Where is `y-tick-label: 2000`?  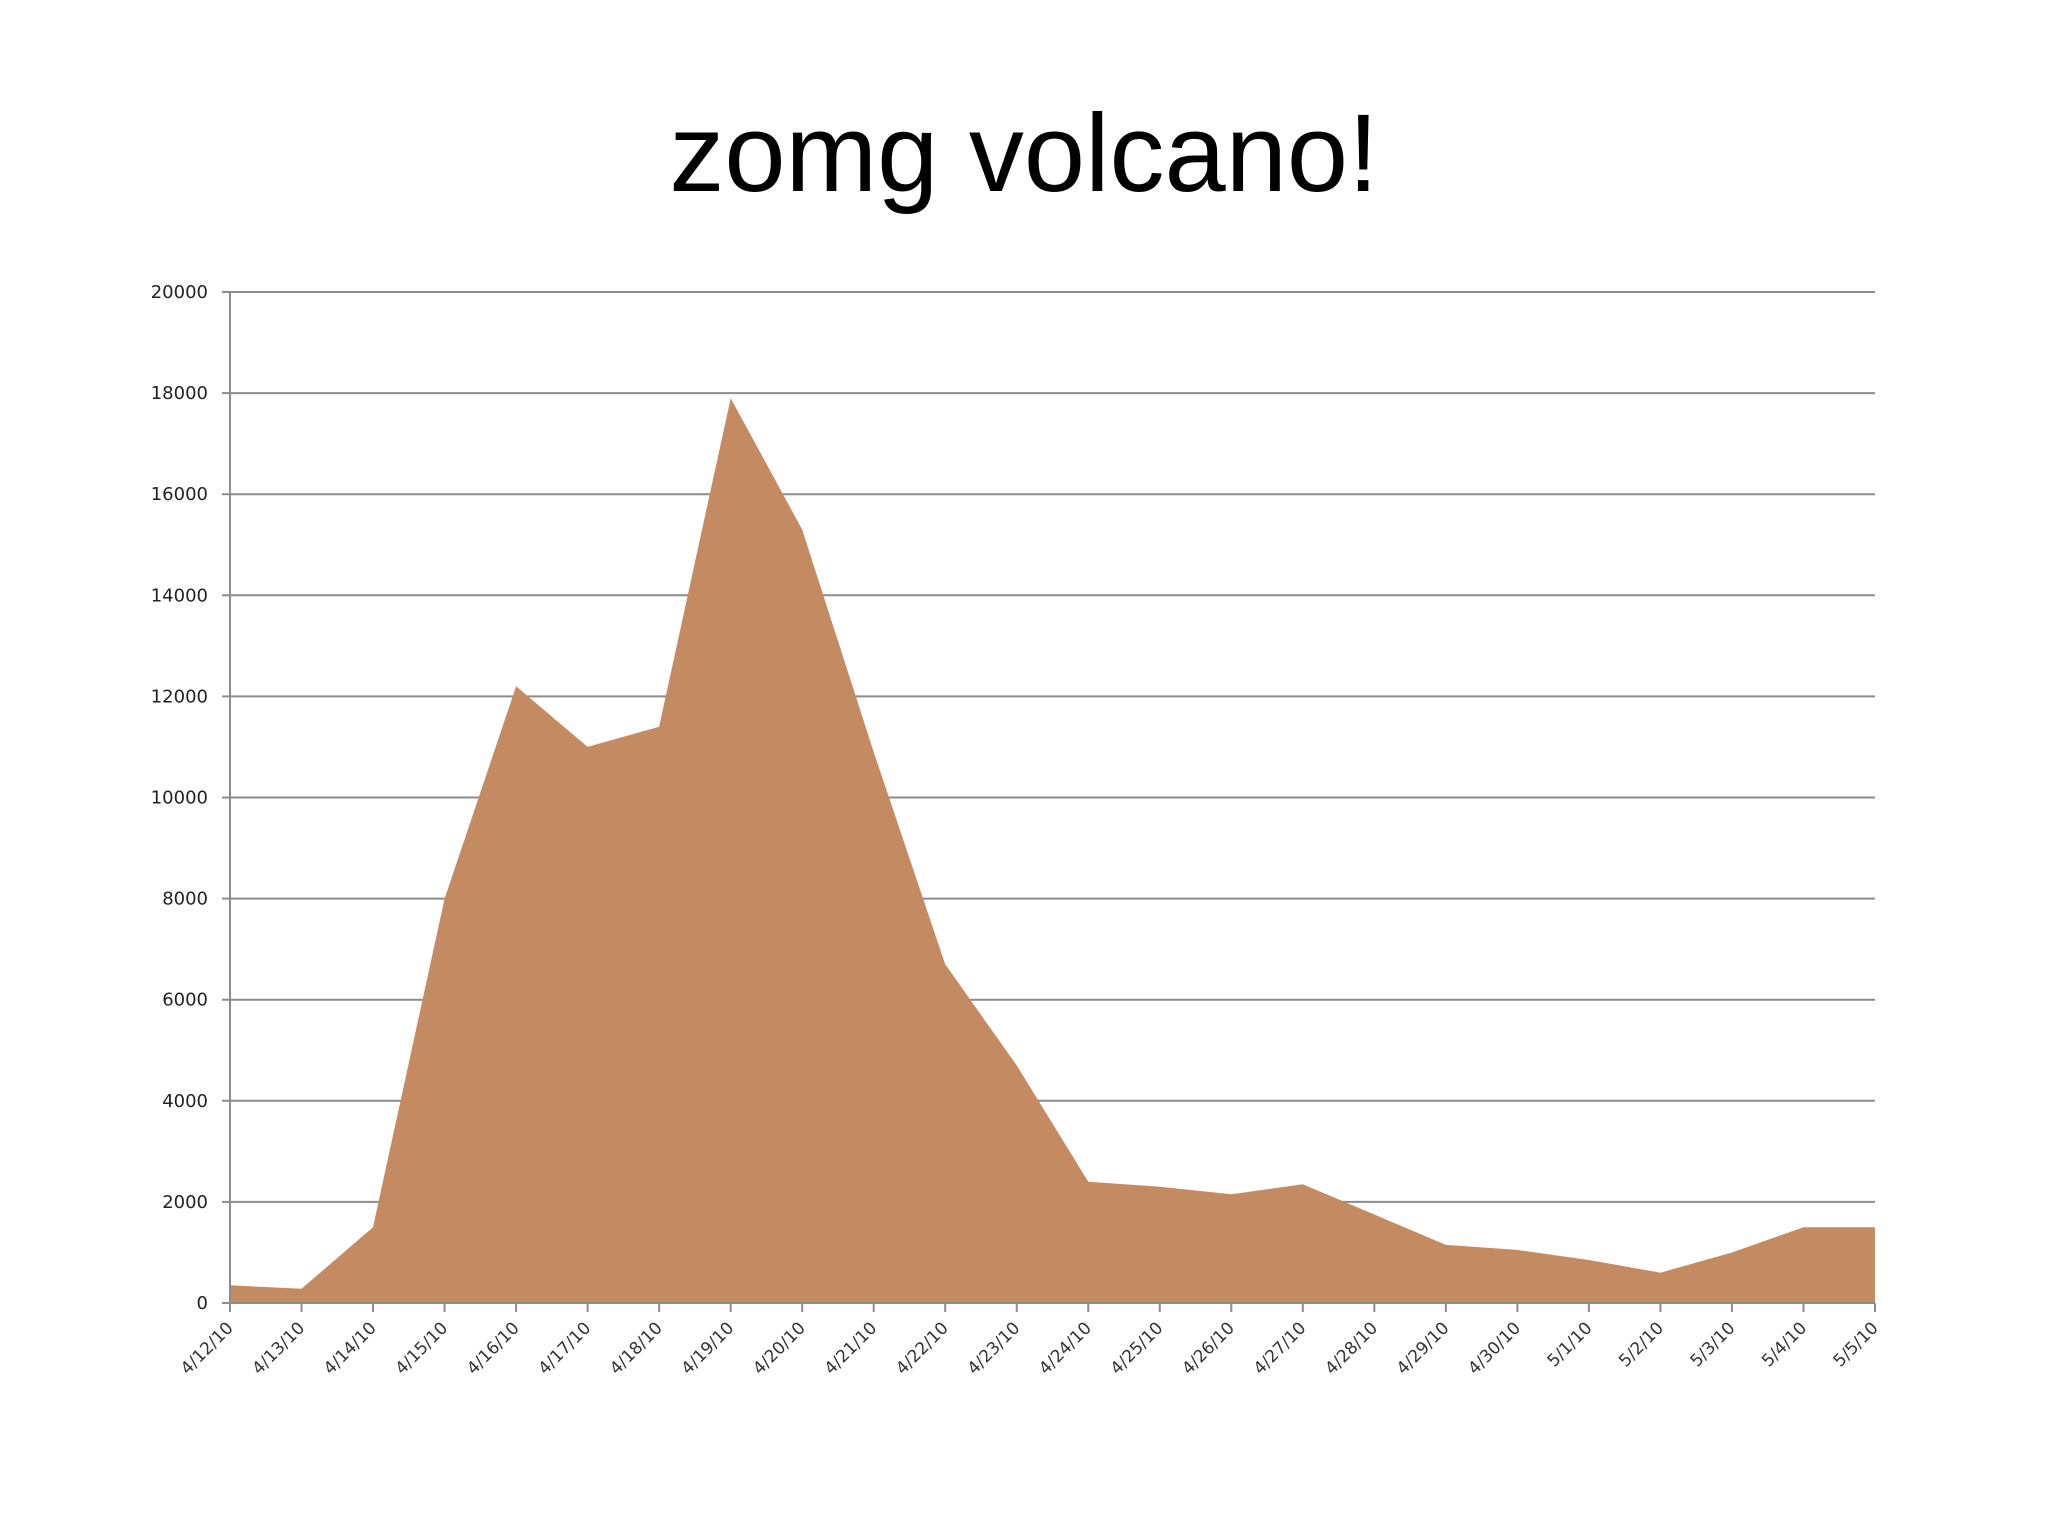 y-tick-label: 2000 is located at coordinates (185, 1202).